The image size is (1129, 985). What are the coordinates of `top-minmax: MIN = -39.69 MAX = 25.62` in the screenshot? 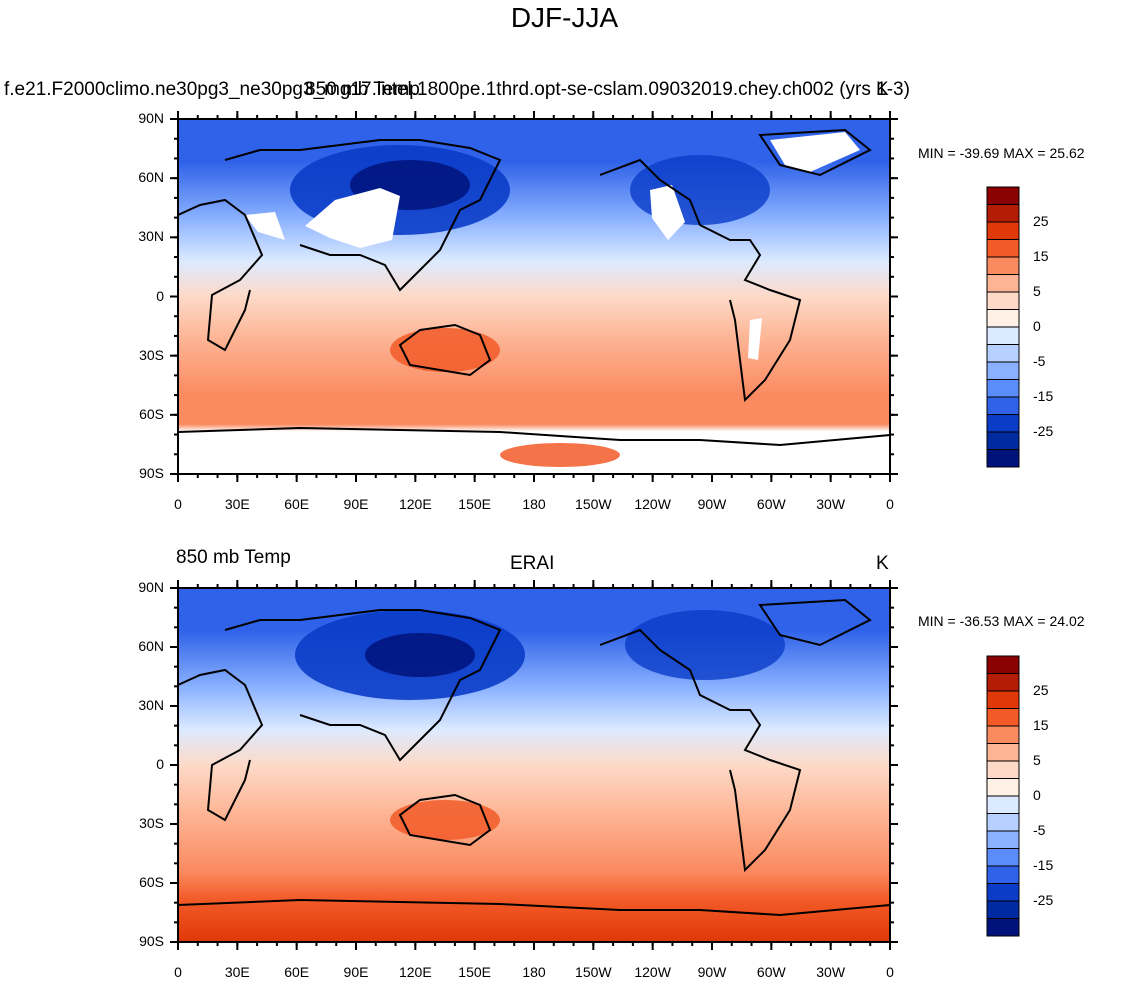 It's located at (1001, 153).